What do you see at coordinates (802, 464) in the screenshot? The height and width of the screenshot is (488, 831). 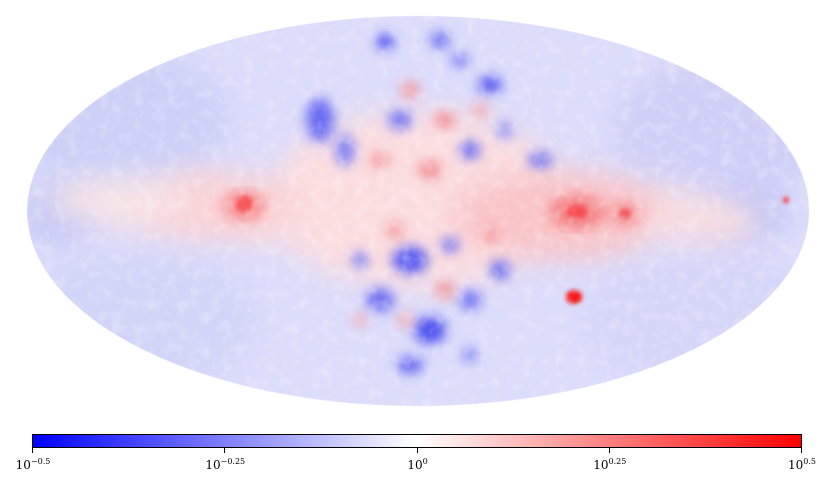 I see `colorbar-tick-label: 100.5` at bounding box center [802, 464].